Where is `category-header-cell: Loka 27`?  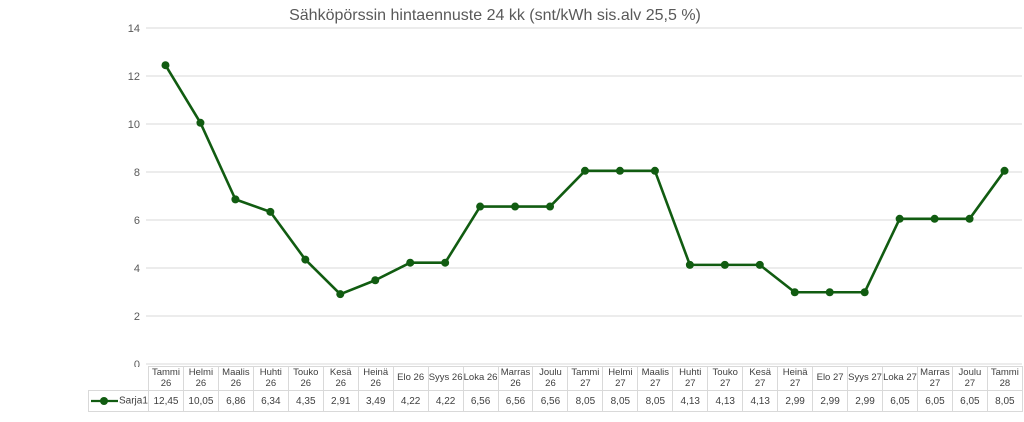
category-header-cell: Loka 27 is located at coordinates (900, 378).